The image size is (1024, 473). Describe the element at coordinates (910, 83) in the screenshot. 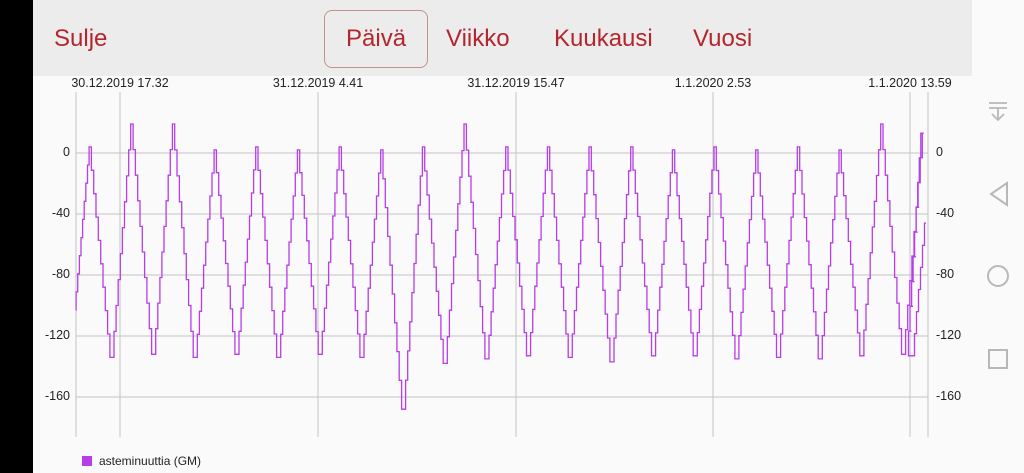

I see `x-tick-label: 1.1.2020 13.59` at that location.